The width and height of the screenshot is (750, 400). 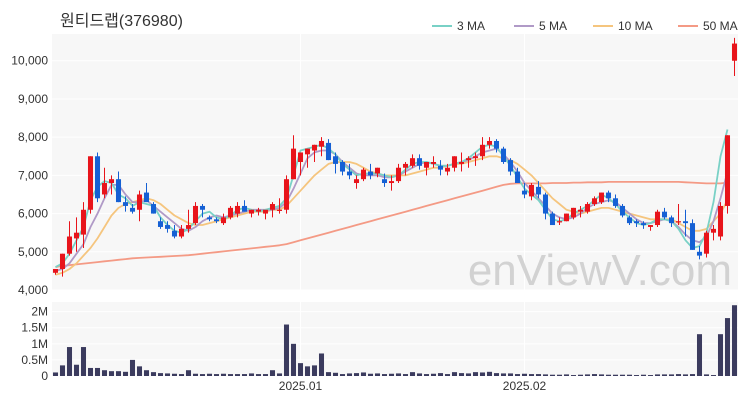 I want to click on watermark: enViewV.com, so click(x=600, y=270).